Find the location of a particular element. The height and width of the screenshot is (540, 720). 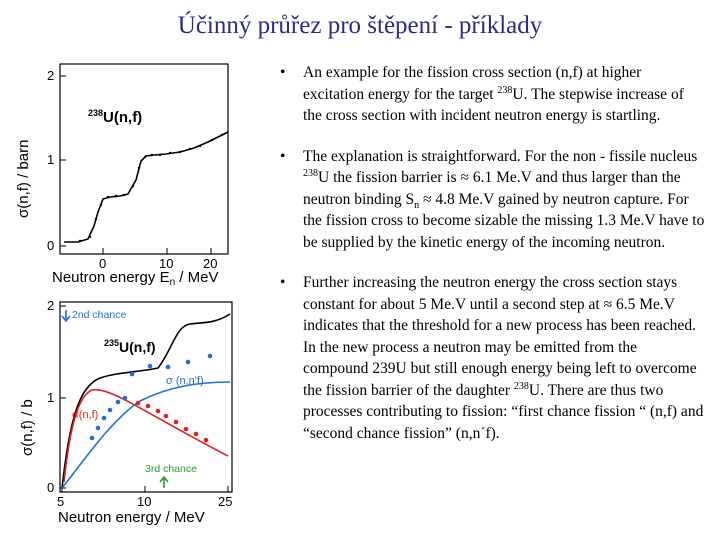

plot1-ytick-0: 0 is located at coordinates (50, 245).